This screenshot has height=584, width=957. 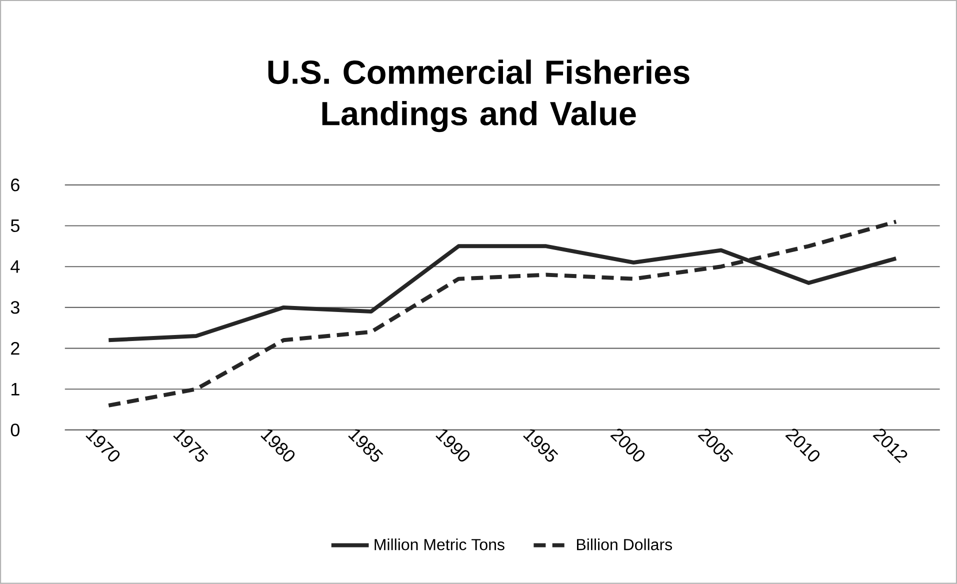 I want to click on y-tick-label: 4, so click(x=15, y=266).